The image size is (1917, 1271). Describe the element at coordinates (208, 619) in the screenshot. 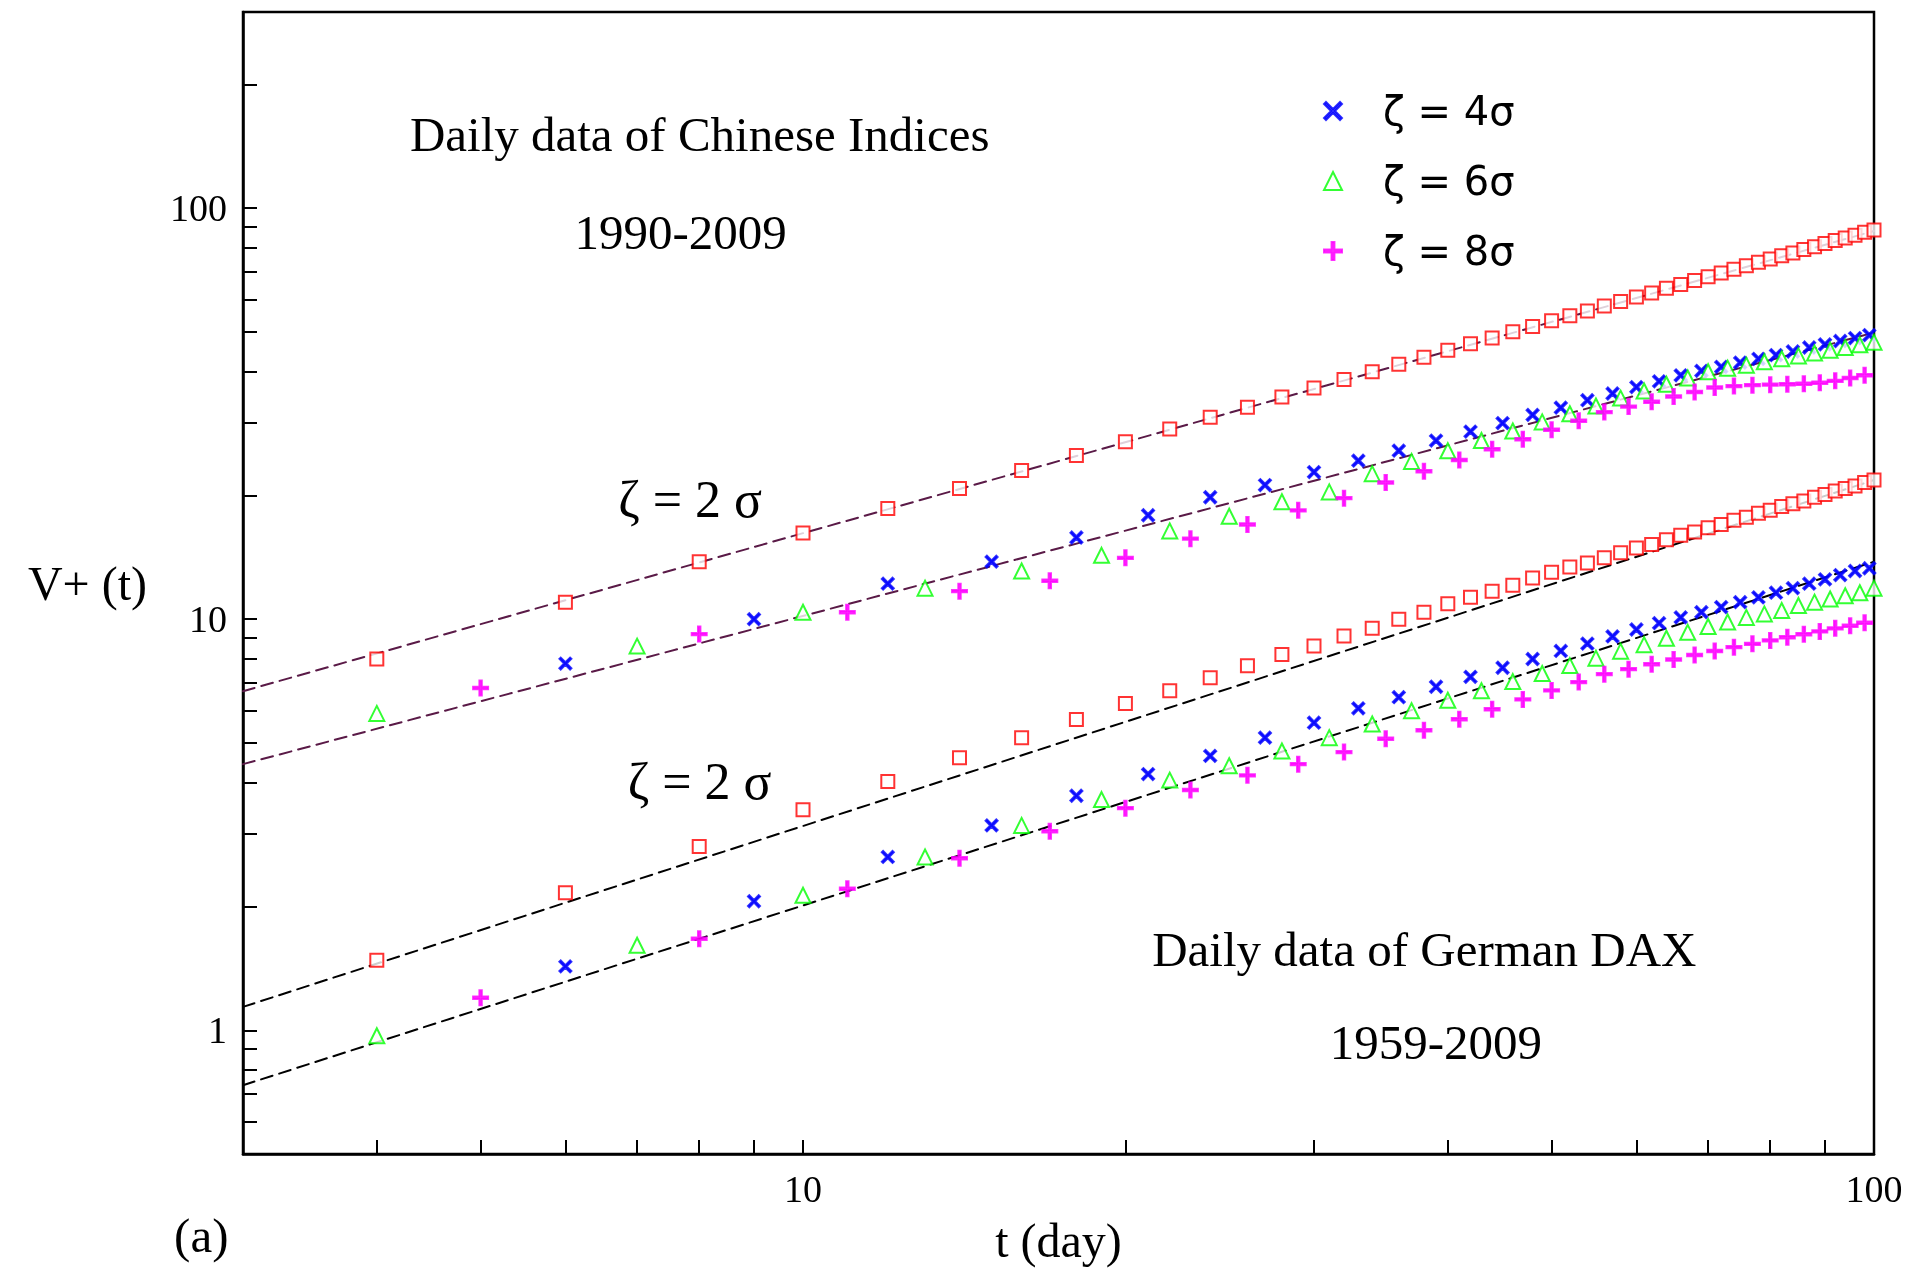

I see `y-tick-label: 10` at that location.